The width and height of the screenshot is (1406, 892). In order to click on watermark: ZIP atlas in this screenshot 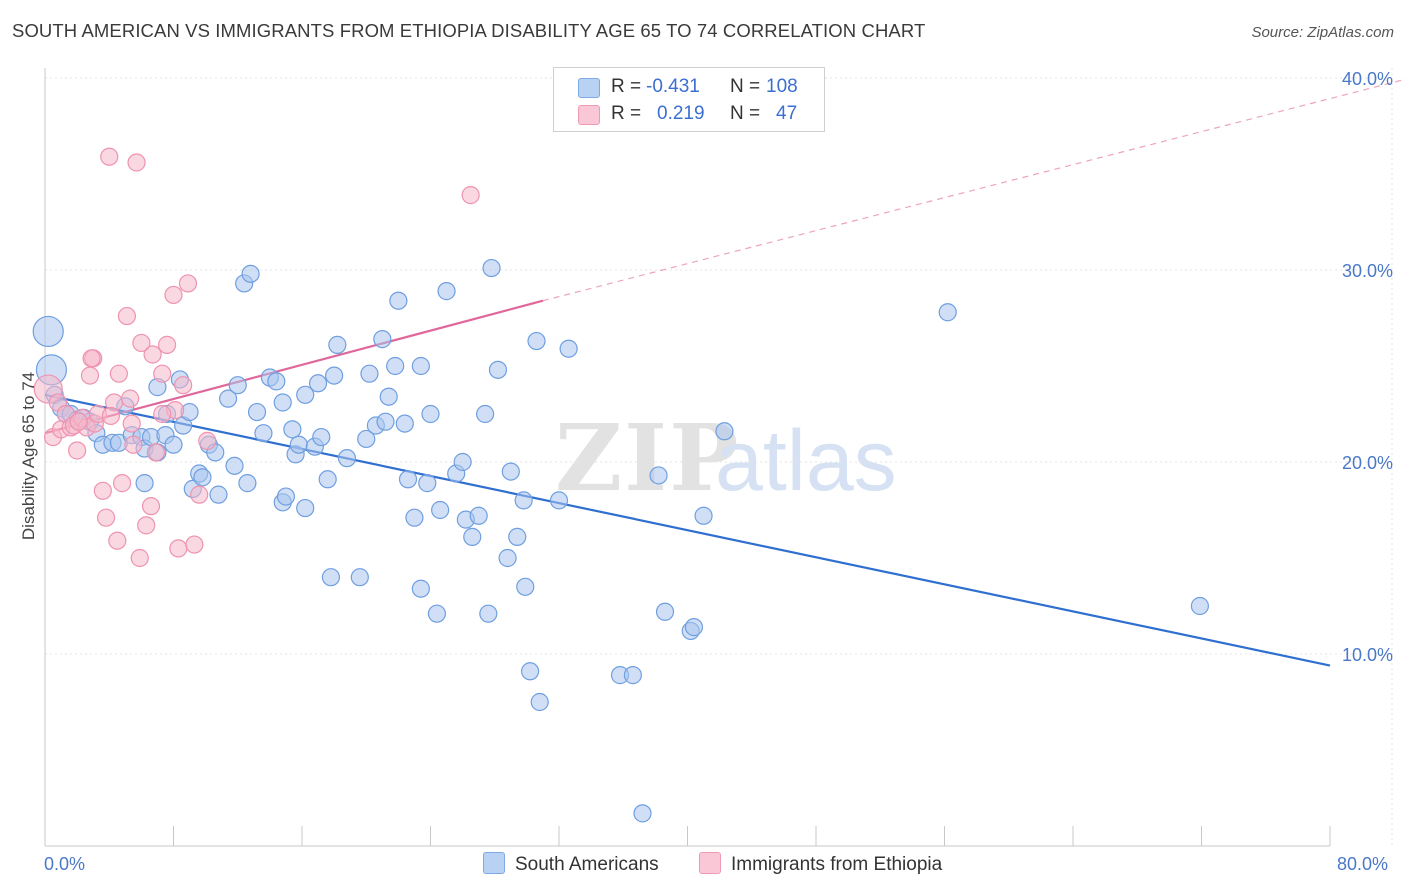, I will do `click(726, 458)`.